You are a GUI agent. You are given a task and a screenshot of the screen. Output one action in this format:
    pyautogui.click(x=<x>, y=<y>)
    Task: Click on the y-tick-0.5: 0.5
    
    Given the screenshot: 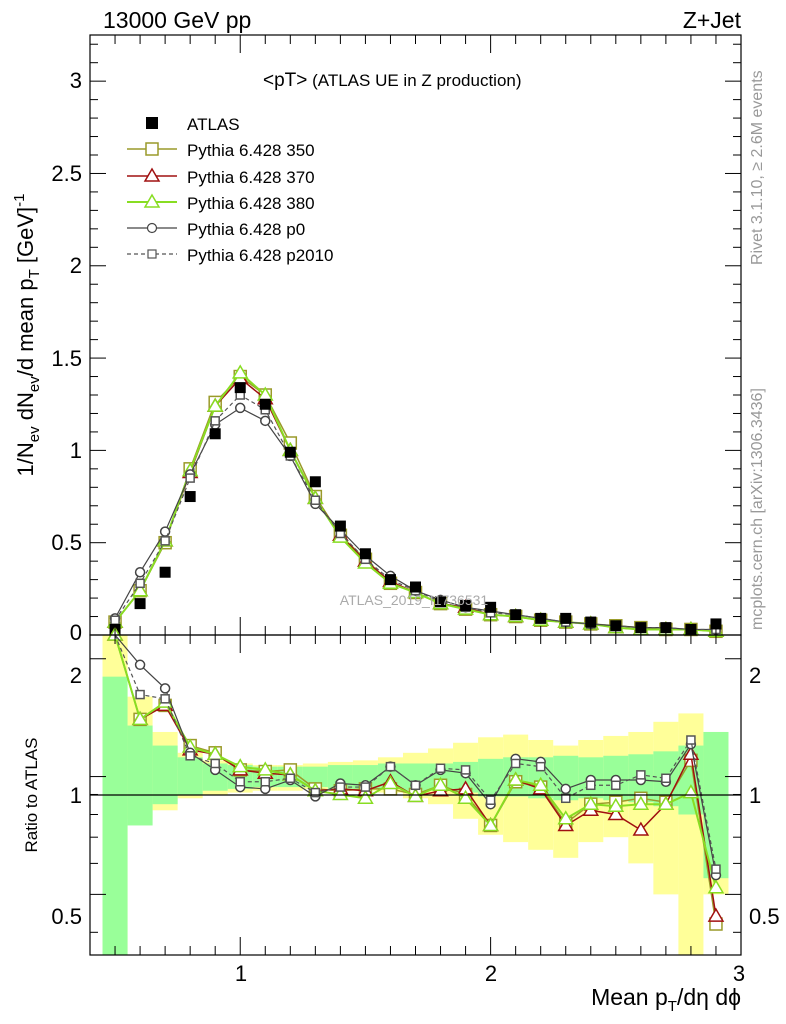 What is the action you would take?
    pyautogui.click(x=66, y=542)
    